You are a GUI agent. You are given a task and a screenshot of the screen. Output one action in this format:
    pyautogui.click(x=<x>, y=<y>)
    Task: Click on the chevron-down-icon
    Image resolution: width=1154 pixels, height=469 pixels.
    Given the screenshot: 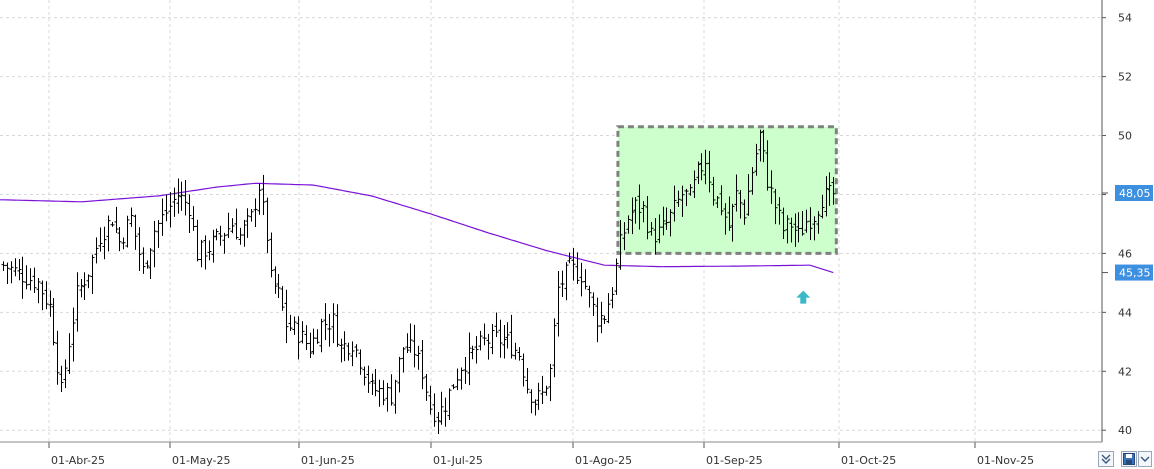 What is the action you would take?
    pyautogui.click(x=1145, y=459)
    